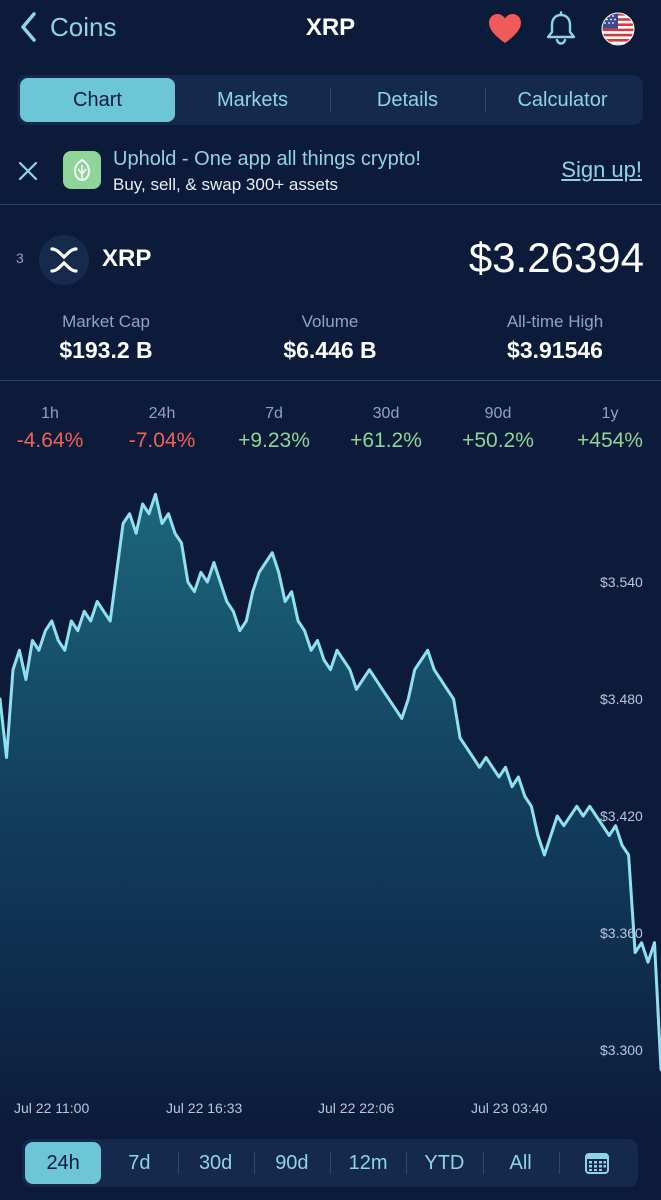  I want to click on x-axis-tick-label: Jul 23 03:40, so click(509, 1108).